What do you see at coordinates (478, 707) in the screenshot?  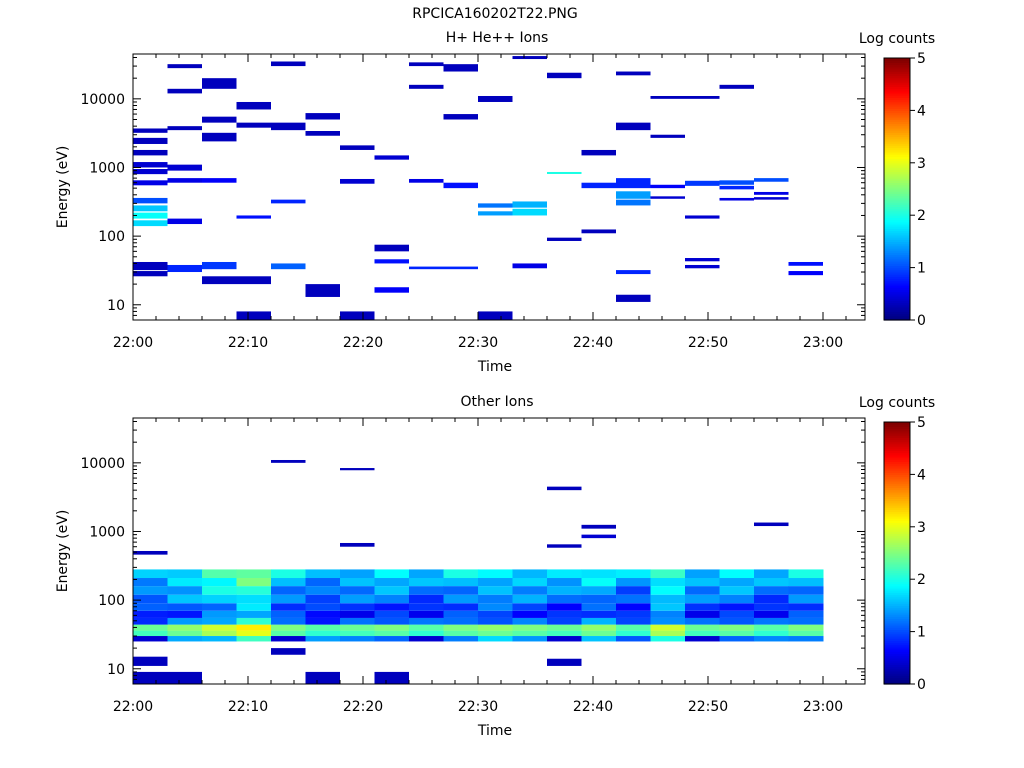 I see `x-tick-label: 22:30` at bounding box center [478, 707].